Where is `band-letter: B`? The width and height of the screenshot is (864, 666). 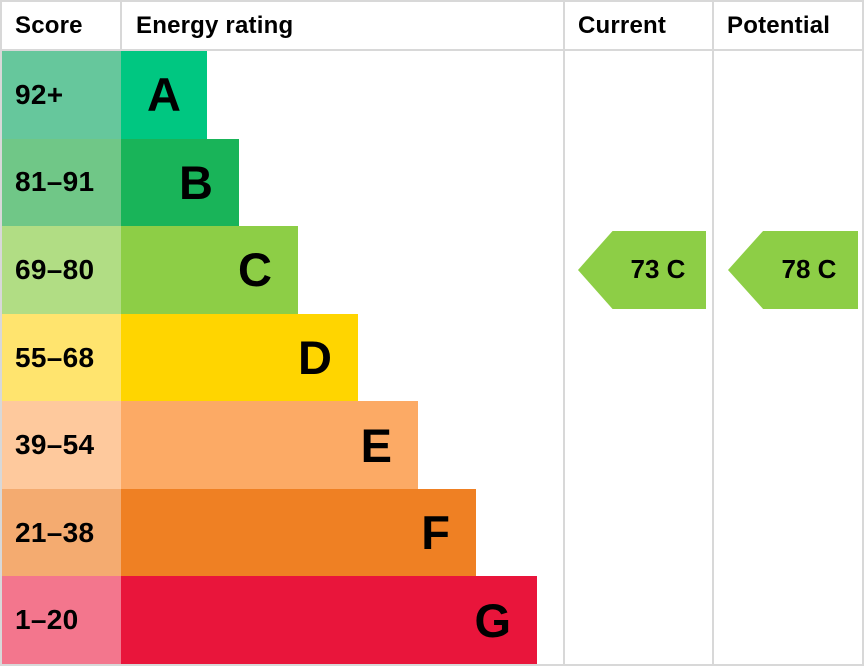
band-letter: B is located at coordinates (196, 182).